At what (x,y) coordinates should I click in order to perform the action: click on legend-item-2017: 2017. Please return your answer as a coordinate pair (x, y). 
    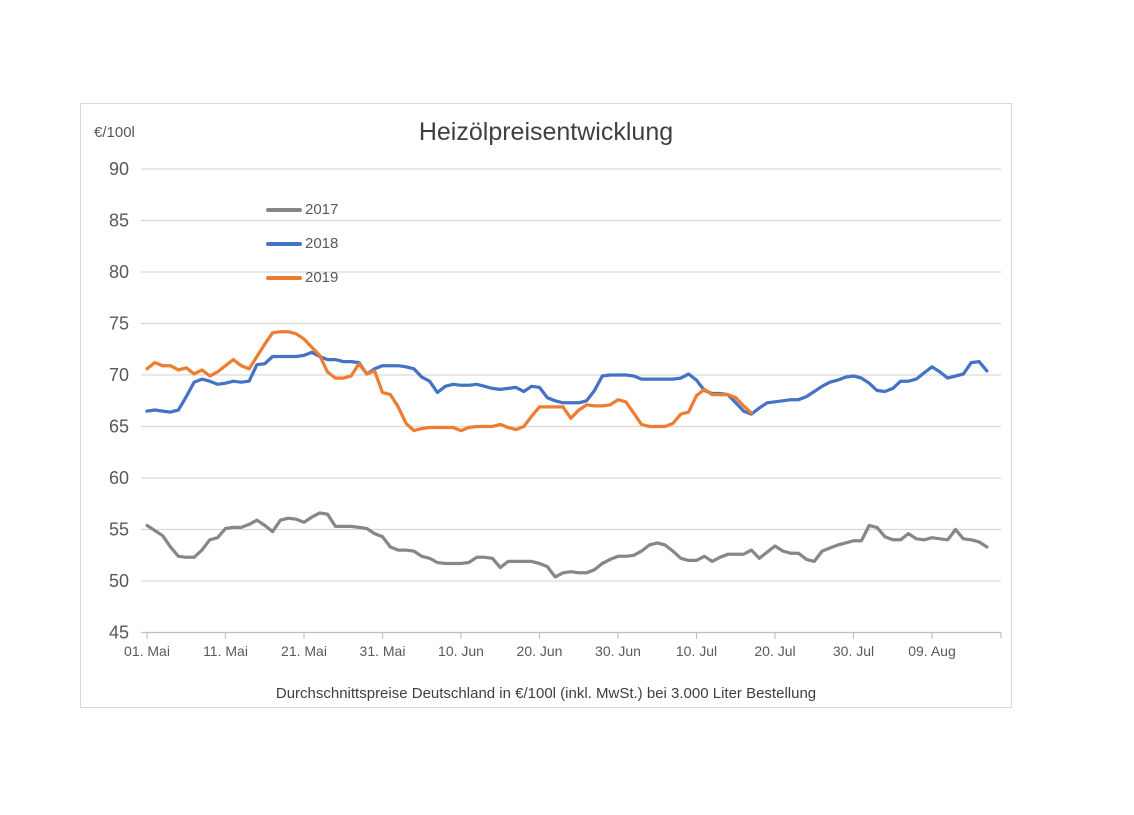
    Looking at the image, I should click on (302, 209).